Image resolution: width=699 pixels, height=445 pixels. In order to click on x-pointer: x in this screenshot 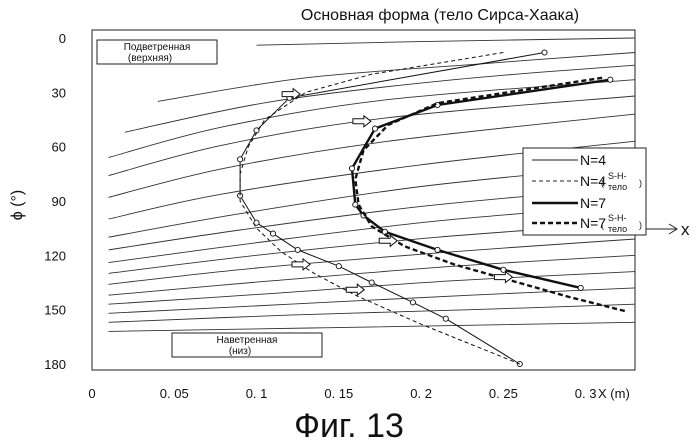, I will do `click(668, 229)`.